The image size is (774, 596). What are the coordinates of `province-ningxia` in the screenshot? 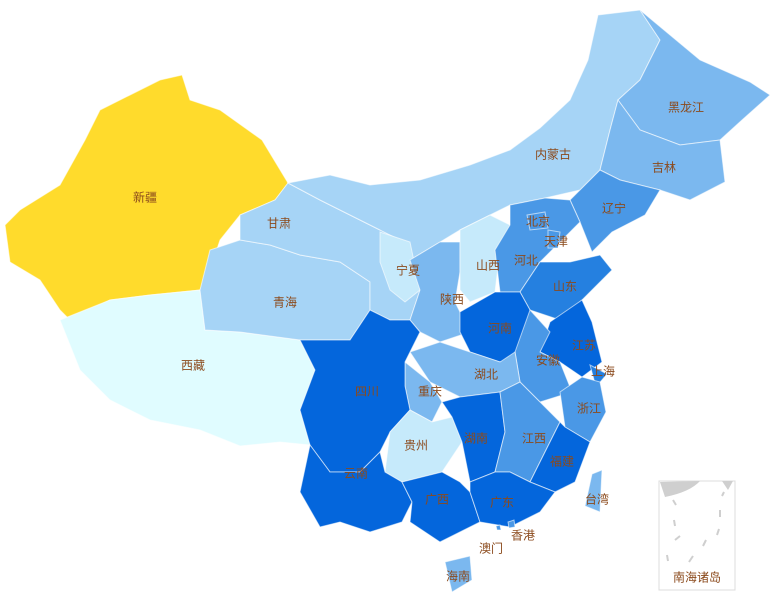 It's located at (400, 267).